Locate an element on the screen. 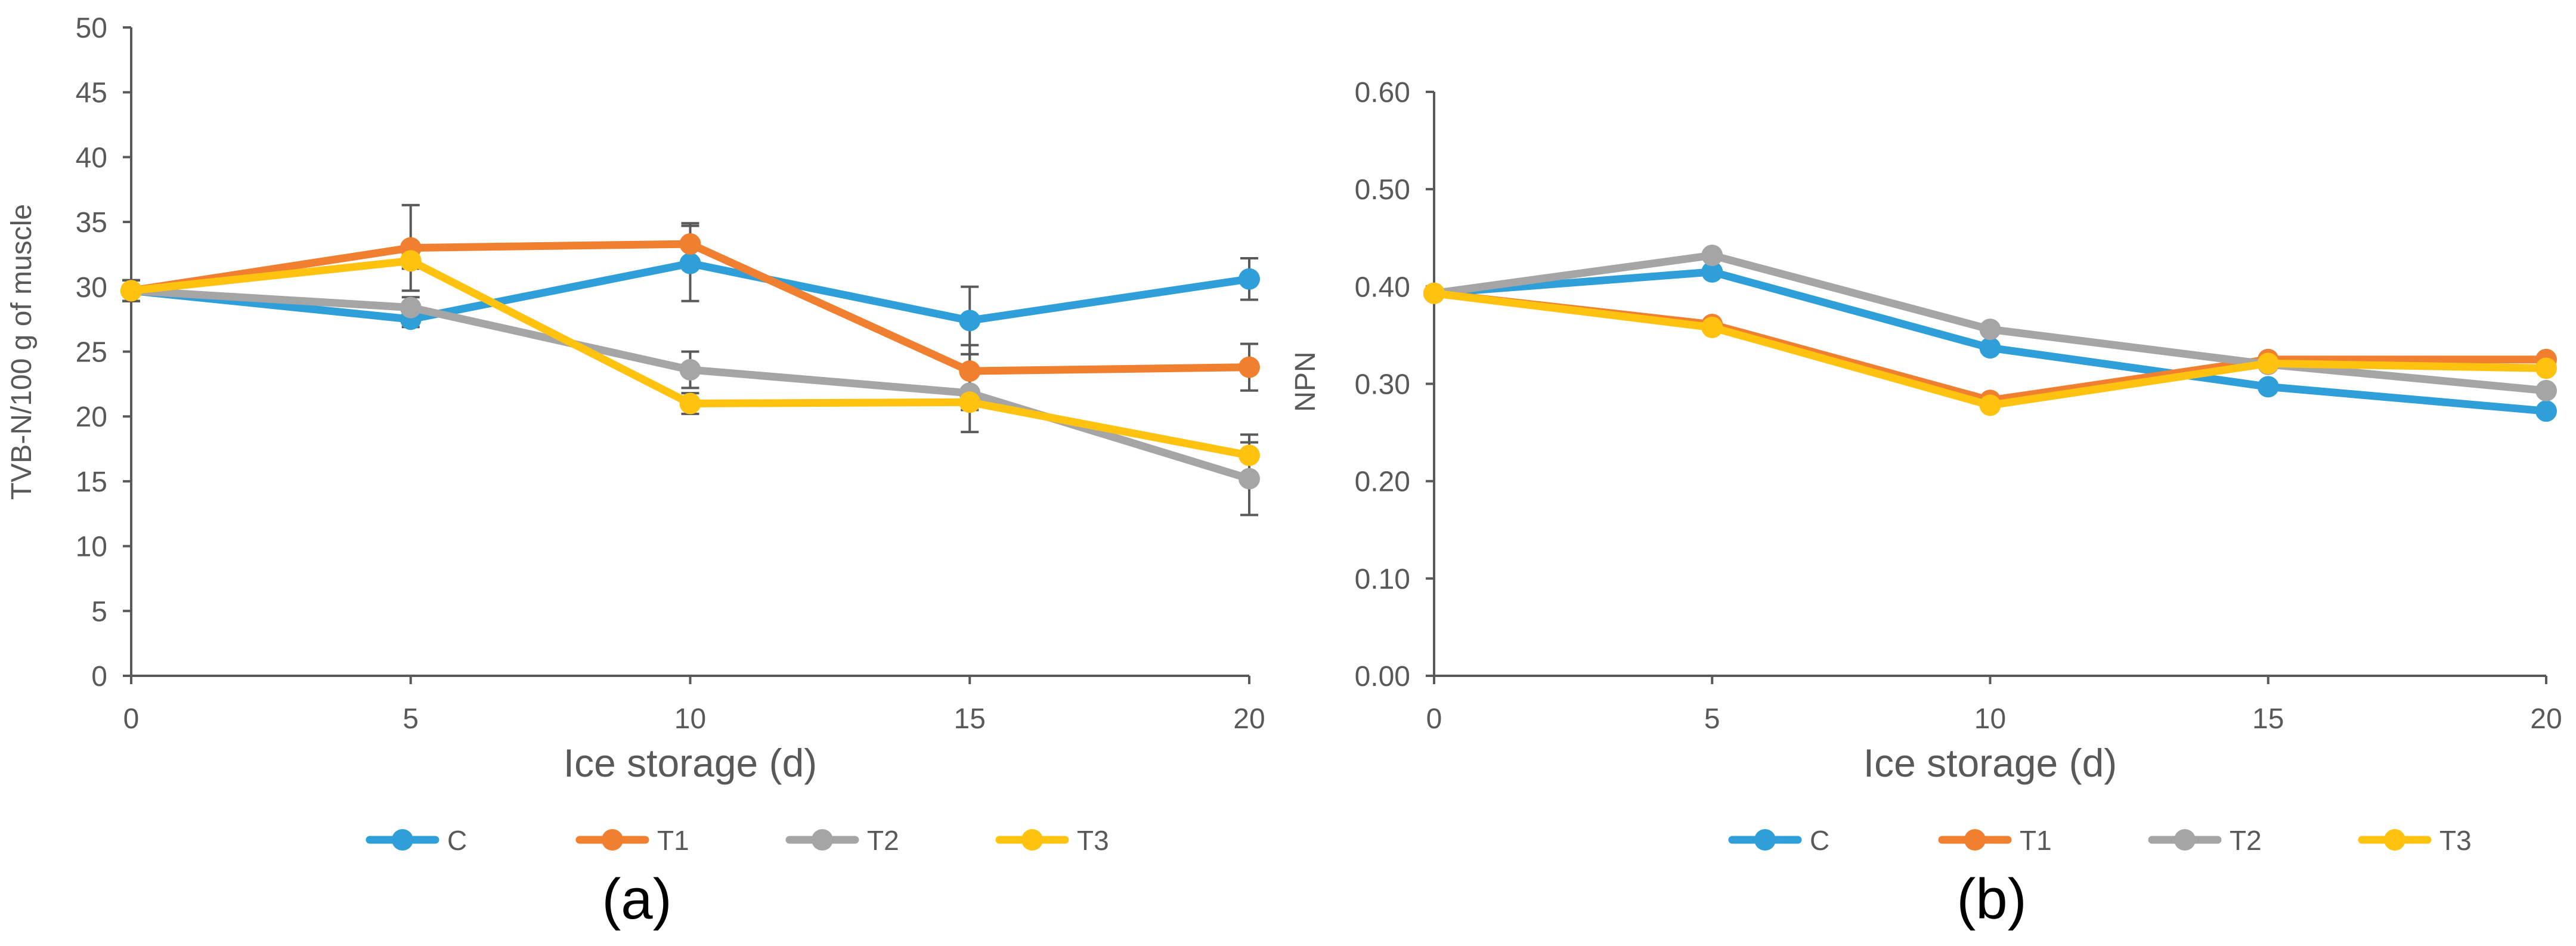  y-tick-label: 20 is located at coordinates (92, 417).